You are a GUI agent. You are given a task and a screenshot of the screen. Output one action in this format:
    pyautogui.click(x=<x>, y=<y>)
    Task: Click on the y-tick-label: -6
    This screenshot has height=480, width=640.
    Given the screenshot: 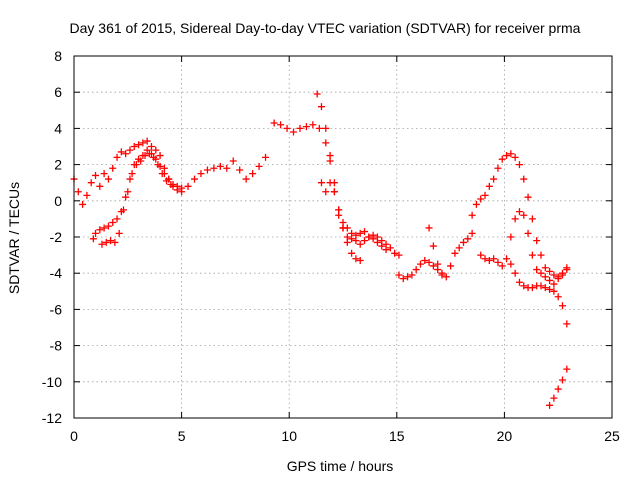 What is the action you would take?
    pyautogui.click(x=56, y=309)
    